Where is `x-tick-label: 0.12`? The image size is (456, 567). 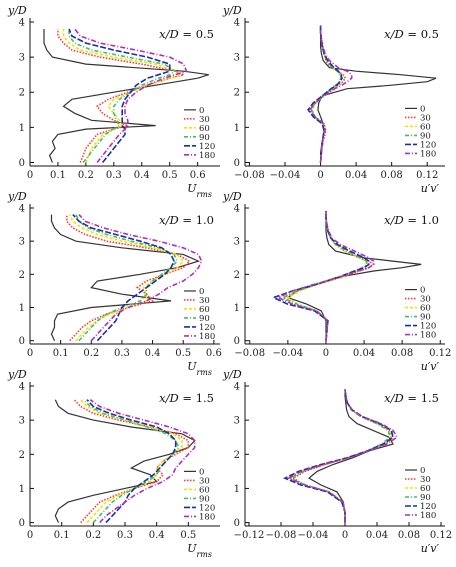 x-tick-label: 0.12 is located at coordinates (440, 353).